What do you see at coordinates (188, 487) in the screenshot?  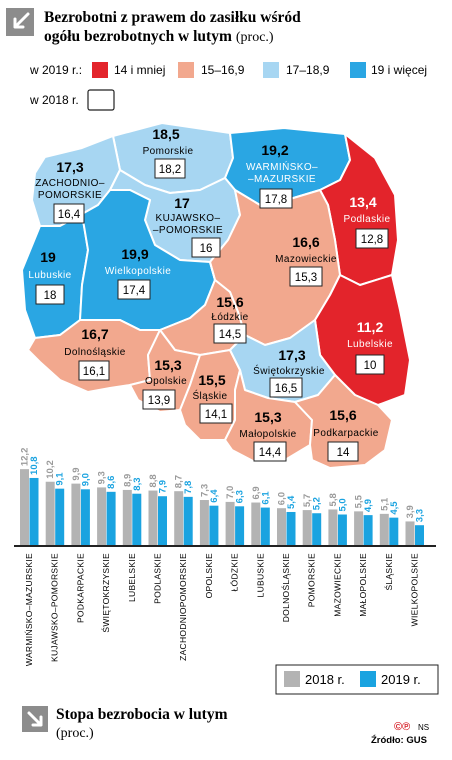 I see `bar-value-label: 7,8` at bounding box center [188, 487].